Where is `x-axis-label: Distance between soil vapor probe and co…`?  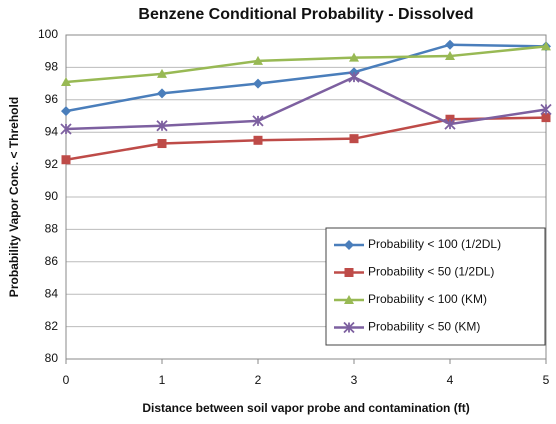
x-axis-label: Distance between soil vapor probe and co… is located at coordinates (305, 408).